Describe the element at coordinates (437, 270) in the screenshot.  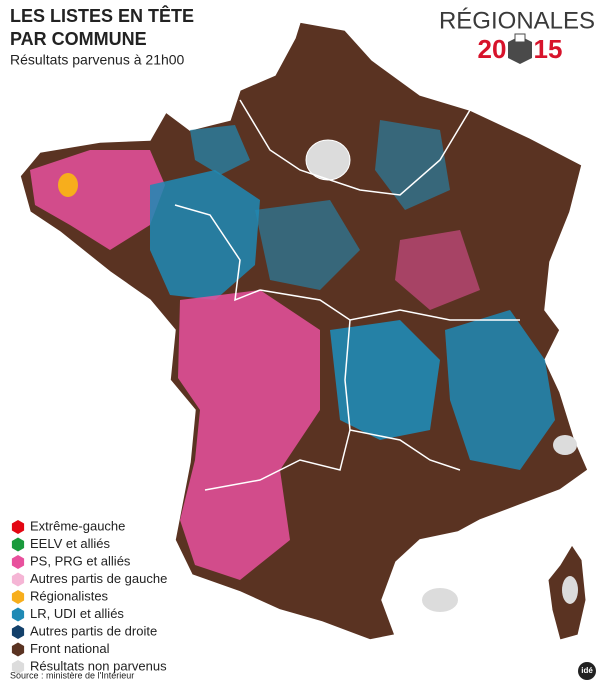
I see `region-east-pink` at that location.